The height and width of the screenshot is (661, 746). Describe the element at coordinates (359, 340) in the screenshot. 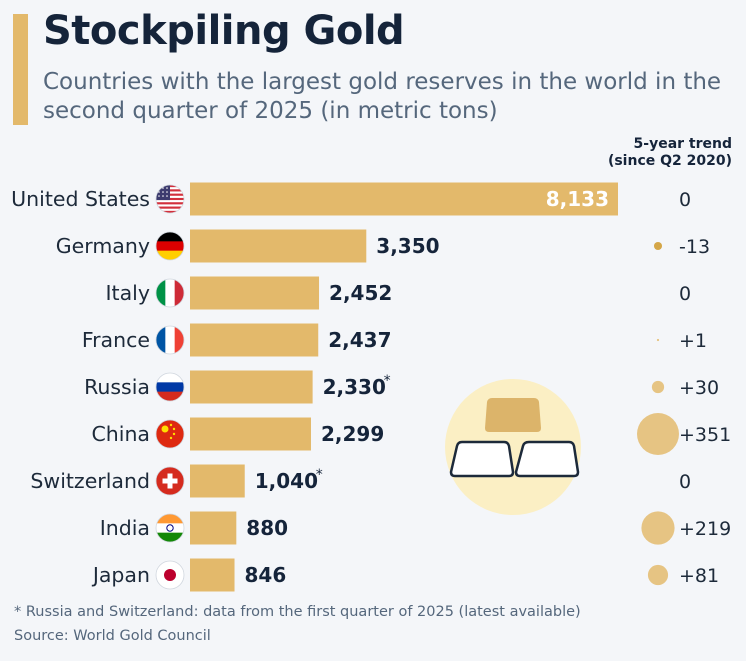

I see `bar-value-label: 2,437` at that location.